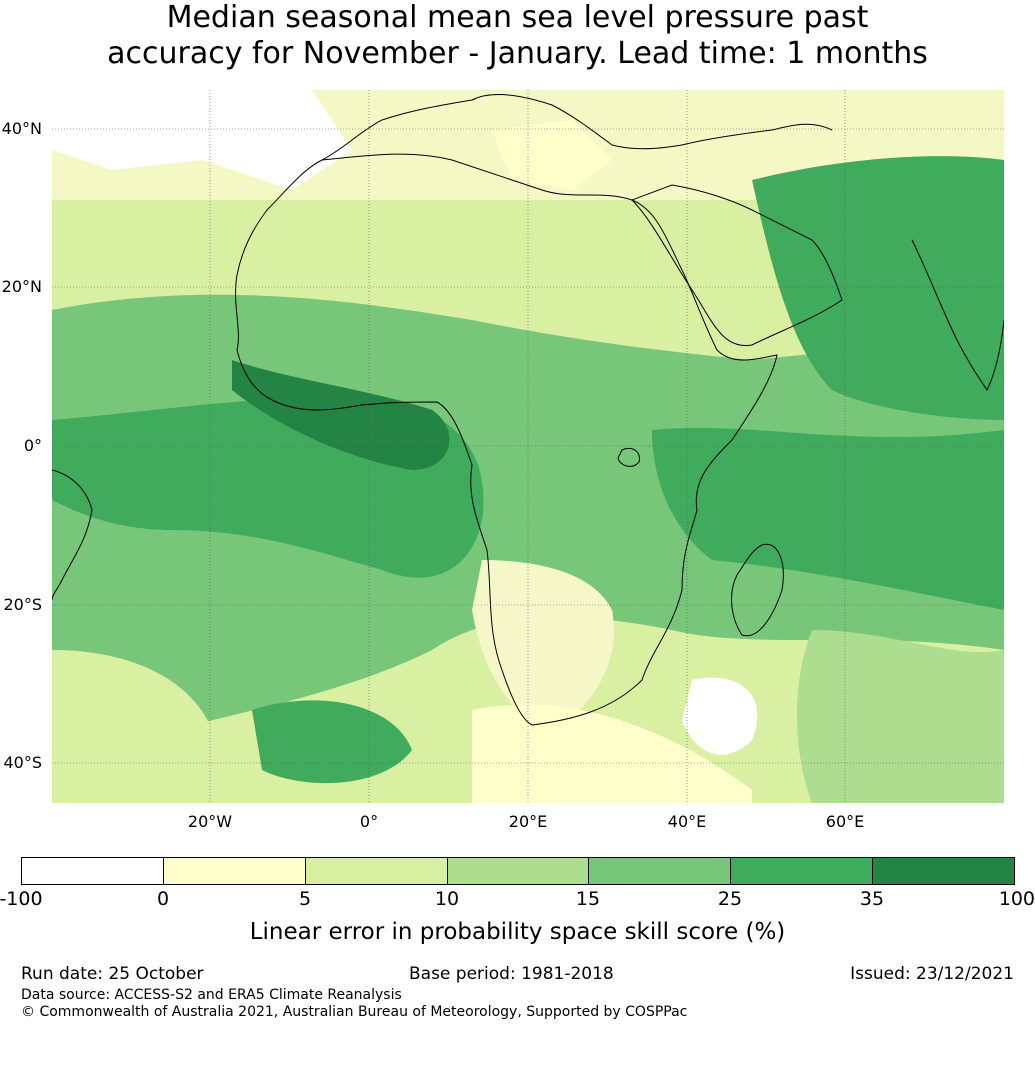  Describe the element at coordinates (687, 821) in the screenshot. I see `lon-label-40e: 40°E` at that location.